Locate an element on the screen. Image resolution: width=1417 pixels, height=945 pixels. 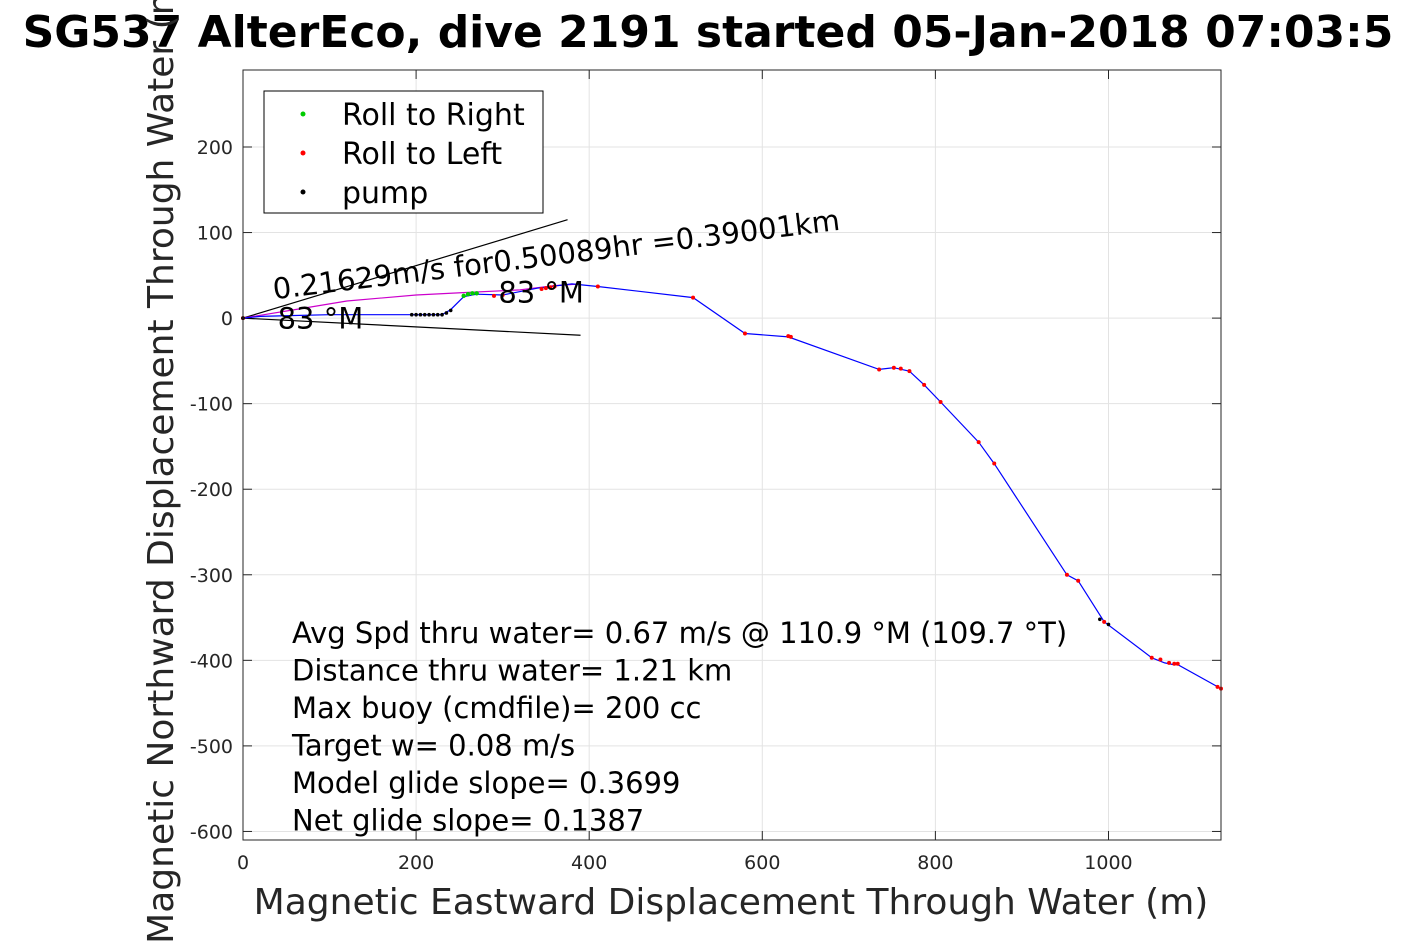
legend-label: pump is located at coordinates (385, 193).